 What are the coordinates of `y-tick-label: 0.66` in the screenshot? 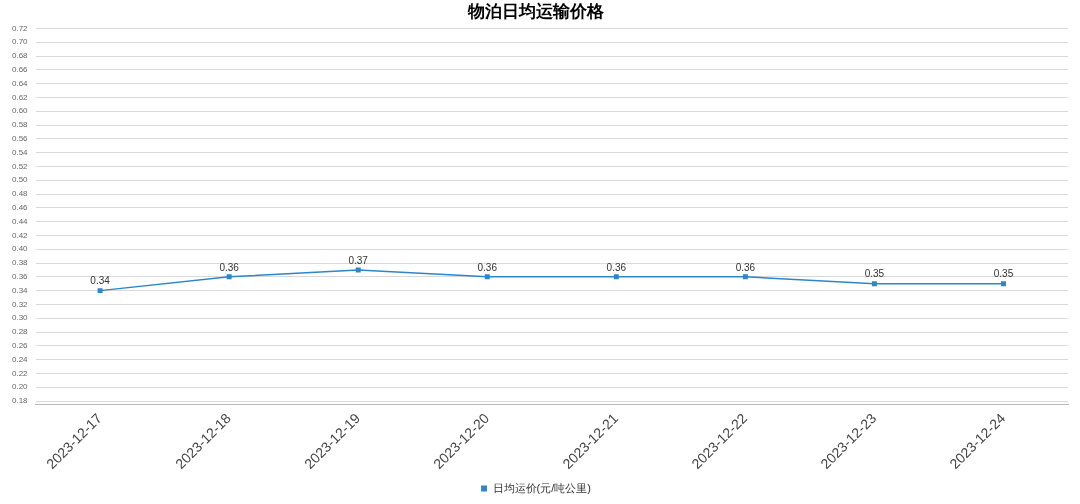 It's located at (20, 70).